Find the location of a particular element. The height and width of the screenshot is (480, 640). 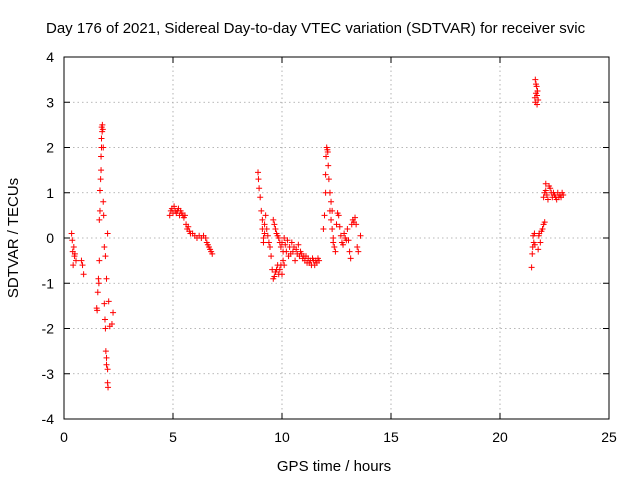

y-tick-label: 2 is located at coordinates (50, 148).